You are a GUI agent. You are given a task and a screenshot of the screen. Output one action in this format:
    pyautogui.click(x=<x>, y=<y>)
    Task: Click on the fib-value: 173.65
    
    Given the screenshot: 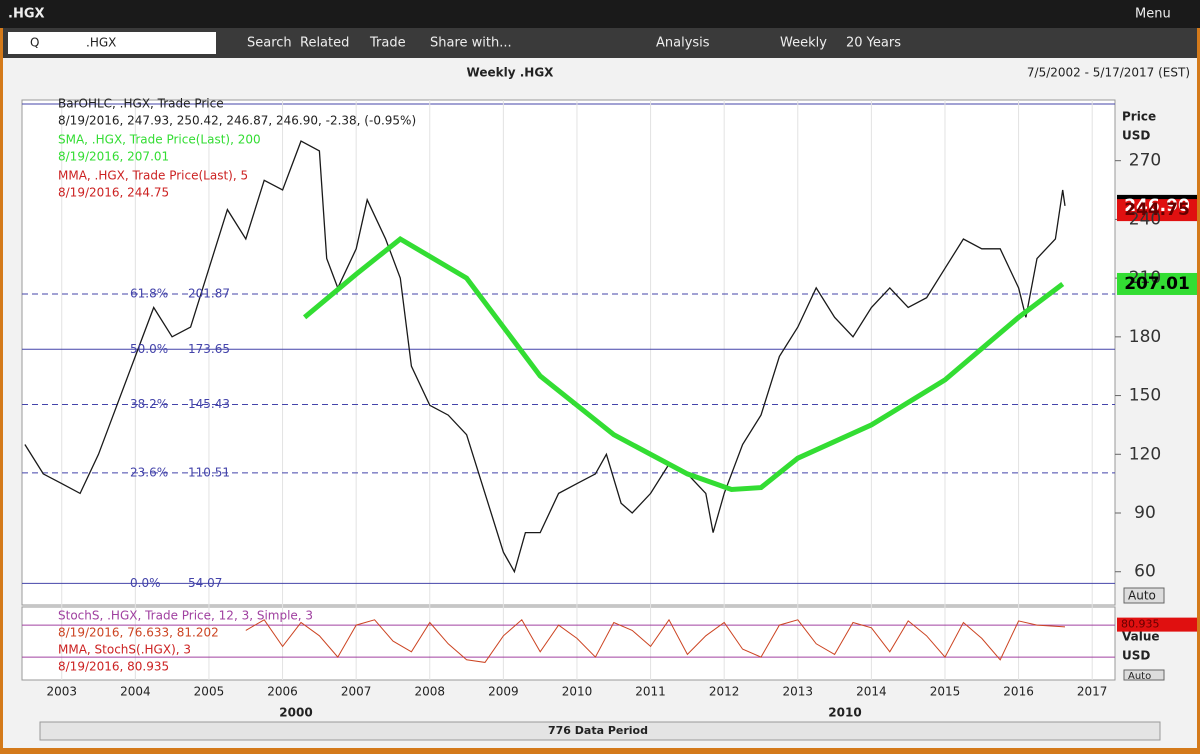 What is the action you would take?
    pyautogui.click(x=209, y=349)
    